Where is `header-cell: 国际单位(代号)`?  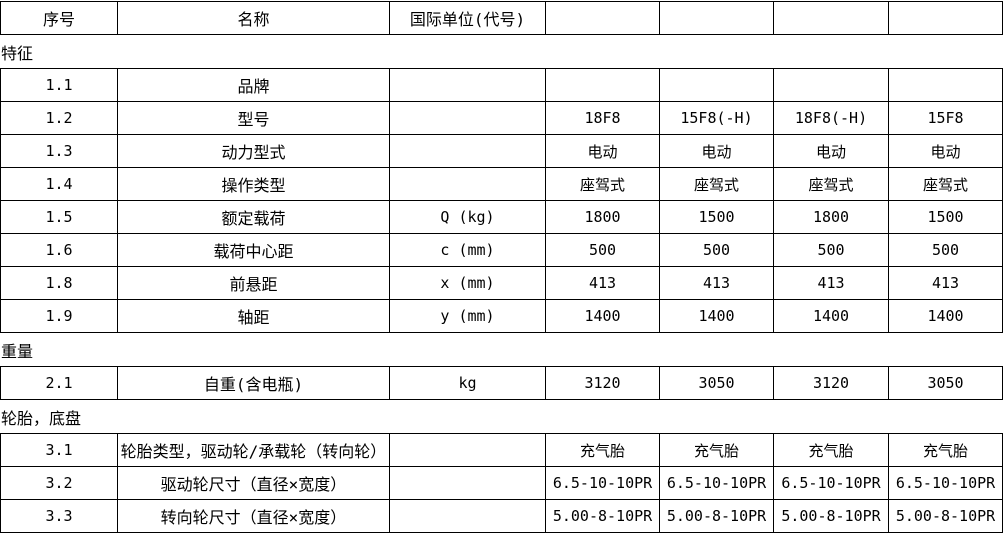
header-cell: 国际单位(代号) is located at coordinates (467, 18).